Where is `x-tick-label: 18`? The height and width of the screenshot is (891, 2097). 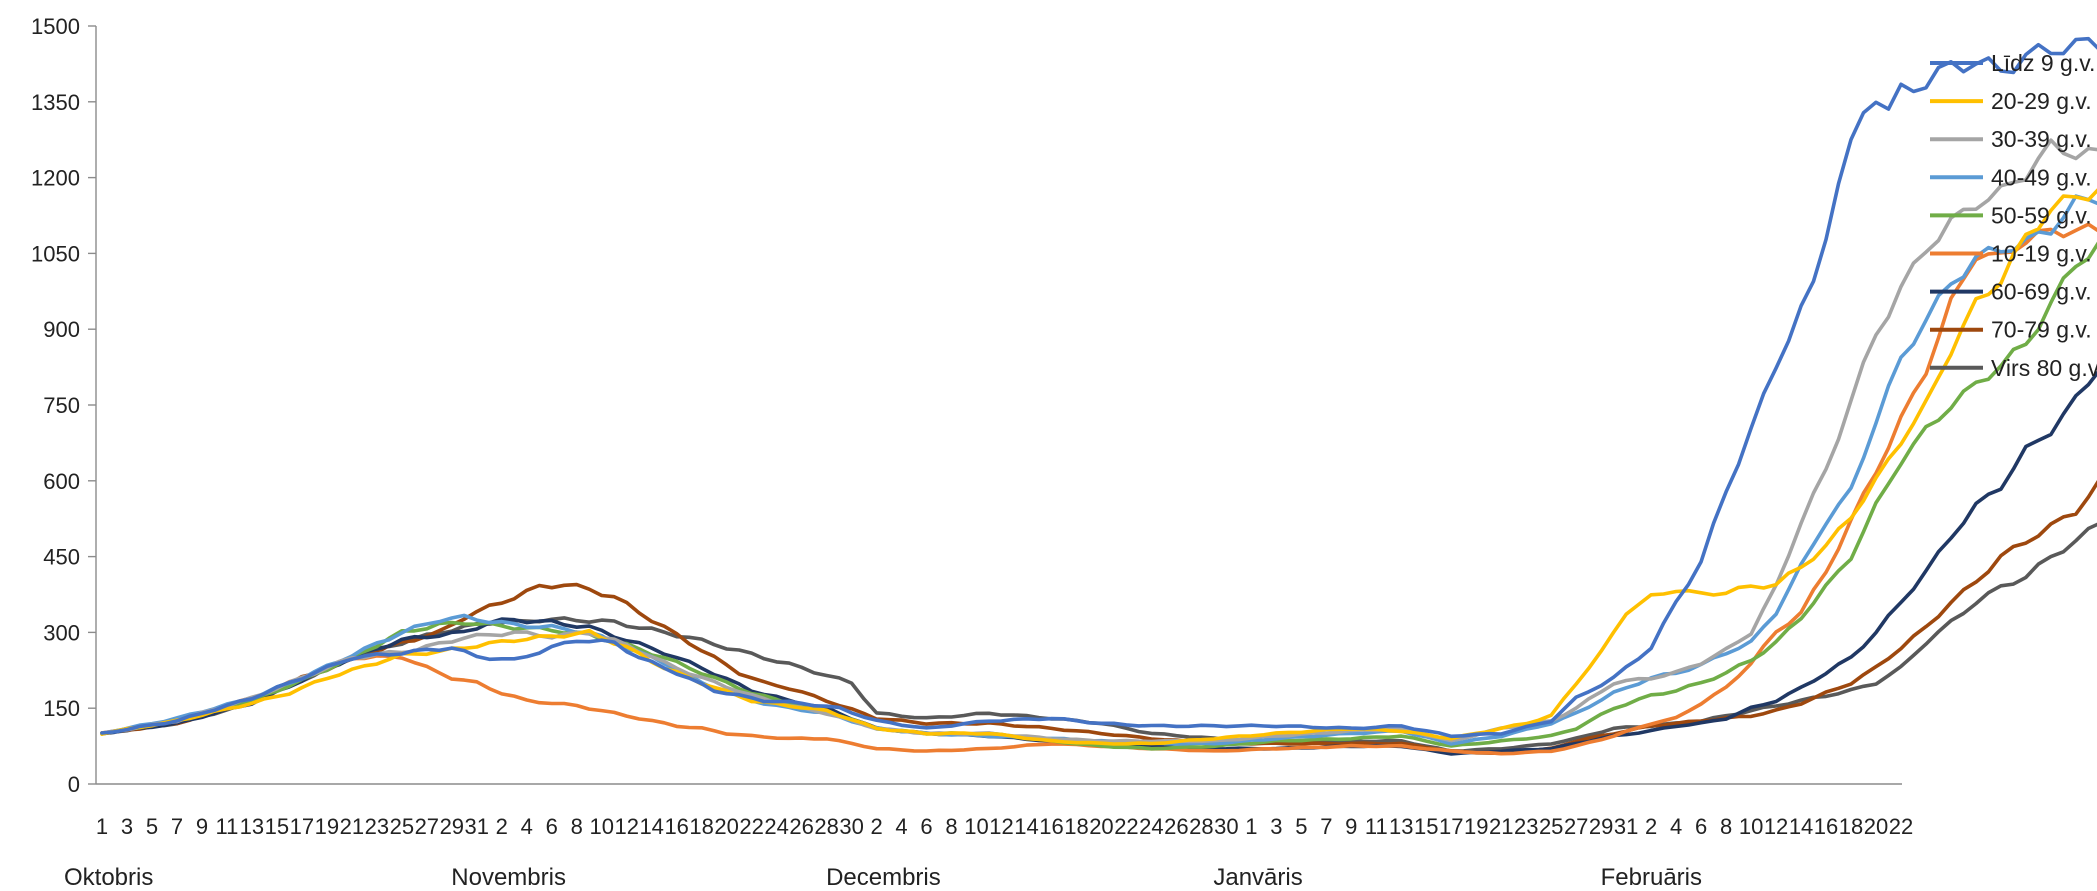 x-tick-label: 18 is located at coordinates (701, 826).